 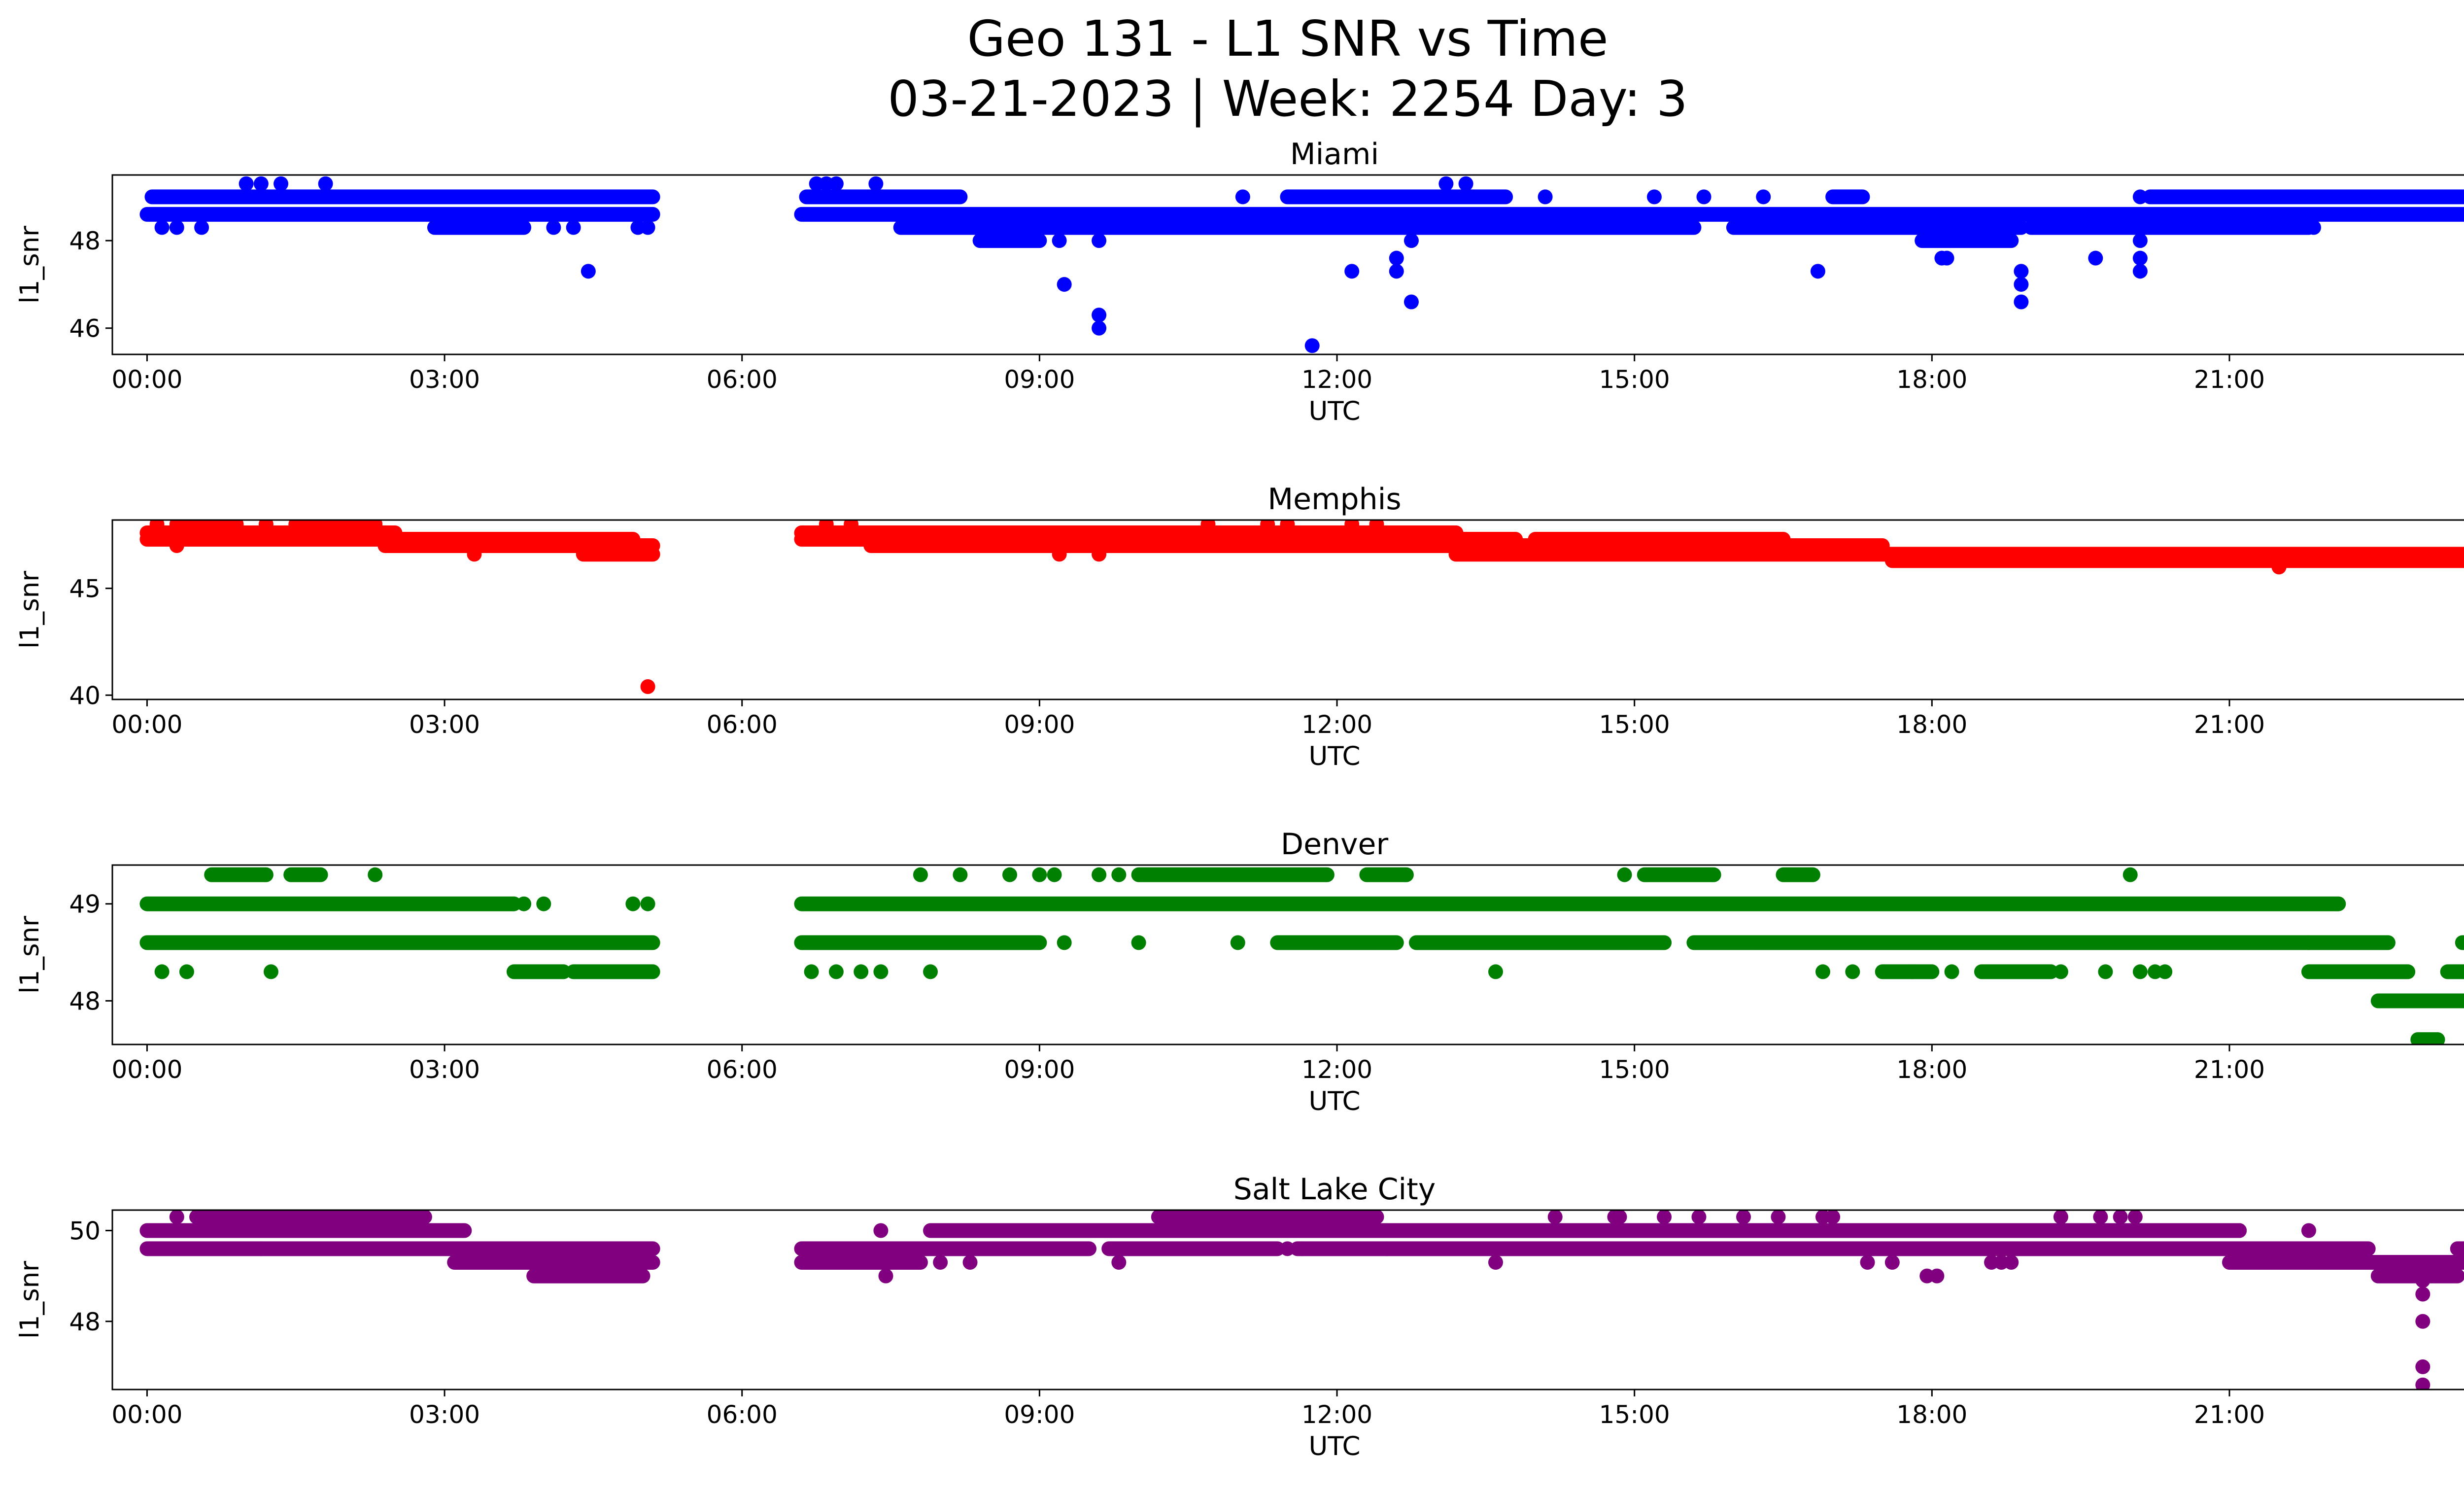 What do you see at coordinates (85, 695) in the screenshot?
I see `y-tick-label: 40` at bounding box center [85, 695].